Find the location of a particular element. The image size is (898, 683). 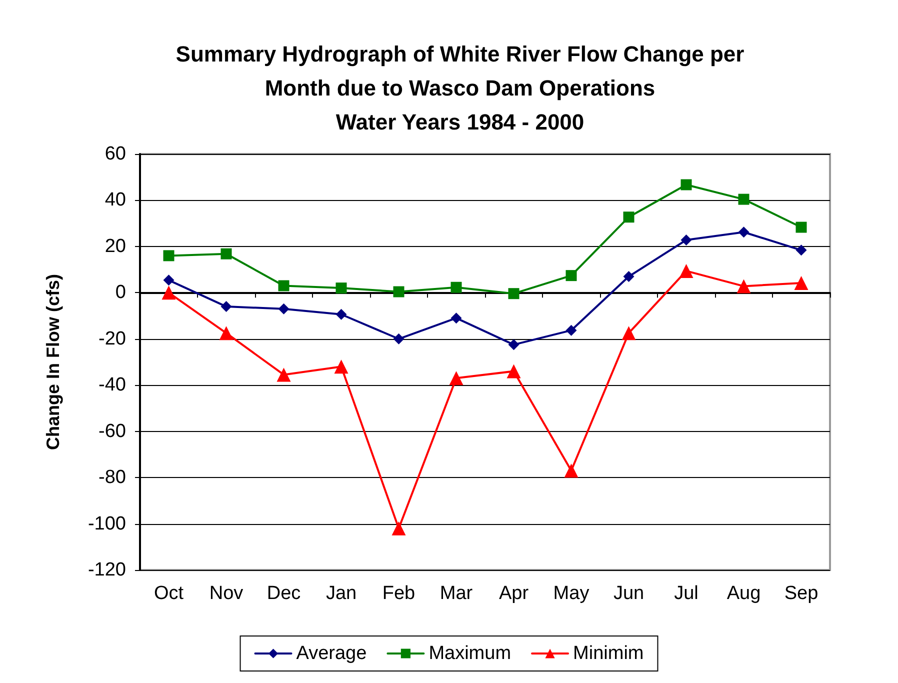

y-tick-label: 0 is located at coordinates (120, 293).